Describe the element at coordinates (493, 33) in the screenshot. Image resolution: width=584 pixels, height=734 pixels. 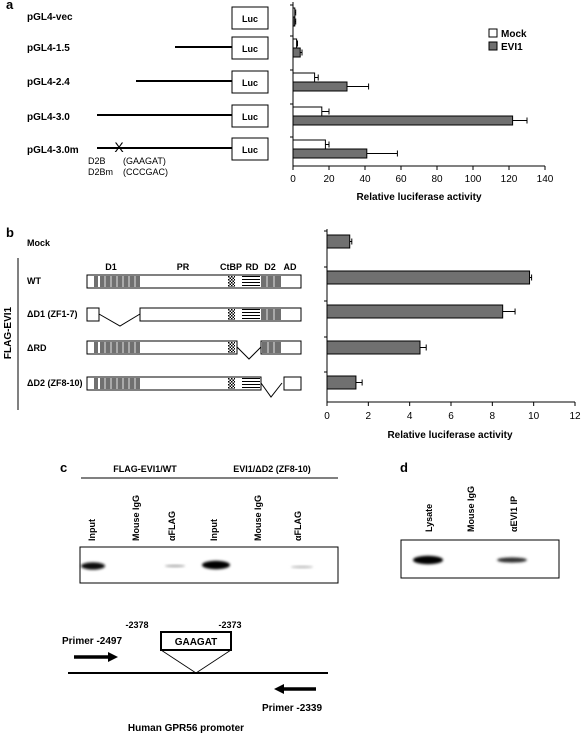
I see `legend-swatch-mock` at that location.